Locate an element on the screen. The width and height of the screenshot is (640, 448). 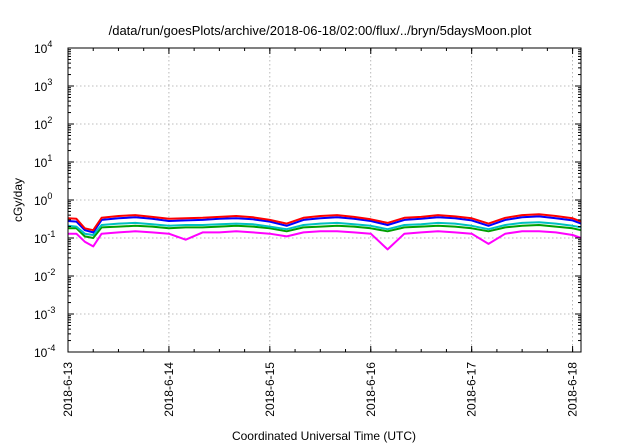
y-tick-label: 10⁻³ is located at coordinates (44, 313).